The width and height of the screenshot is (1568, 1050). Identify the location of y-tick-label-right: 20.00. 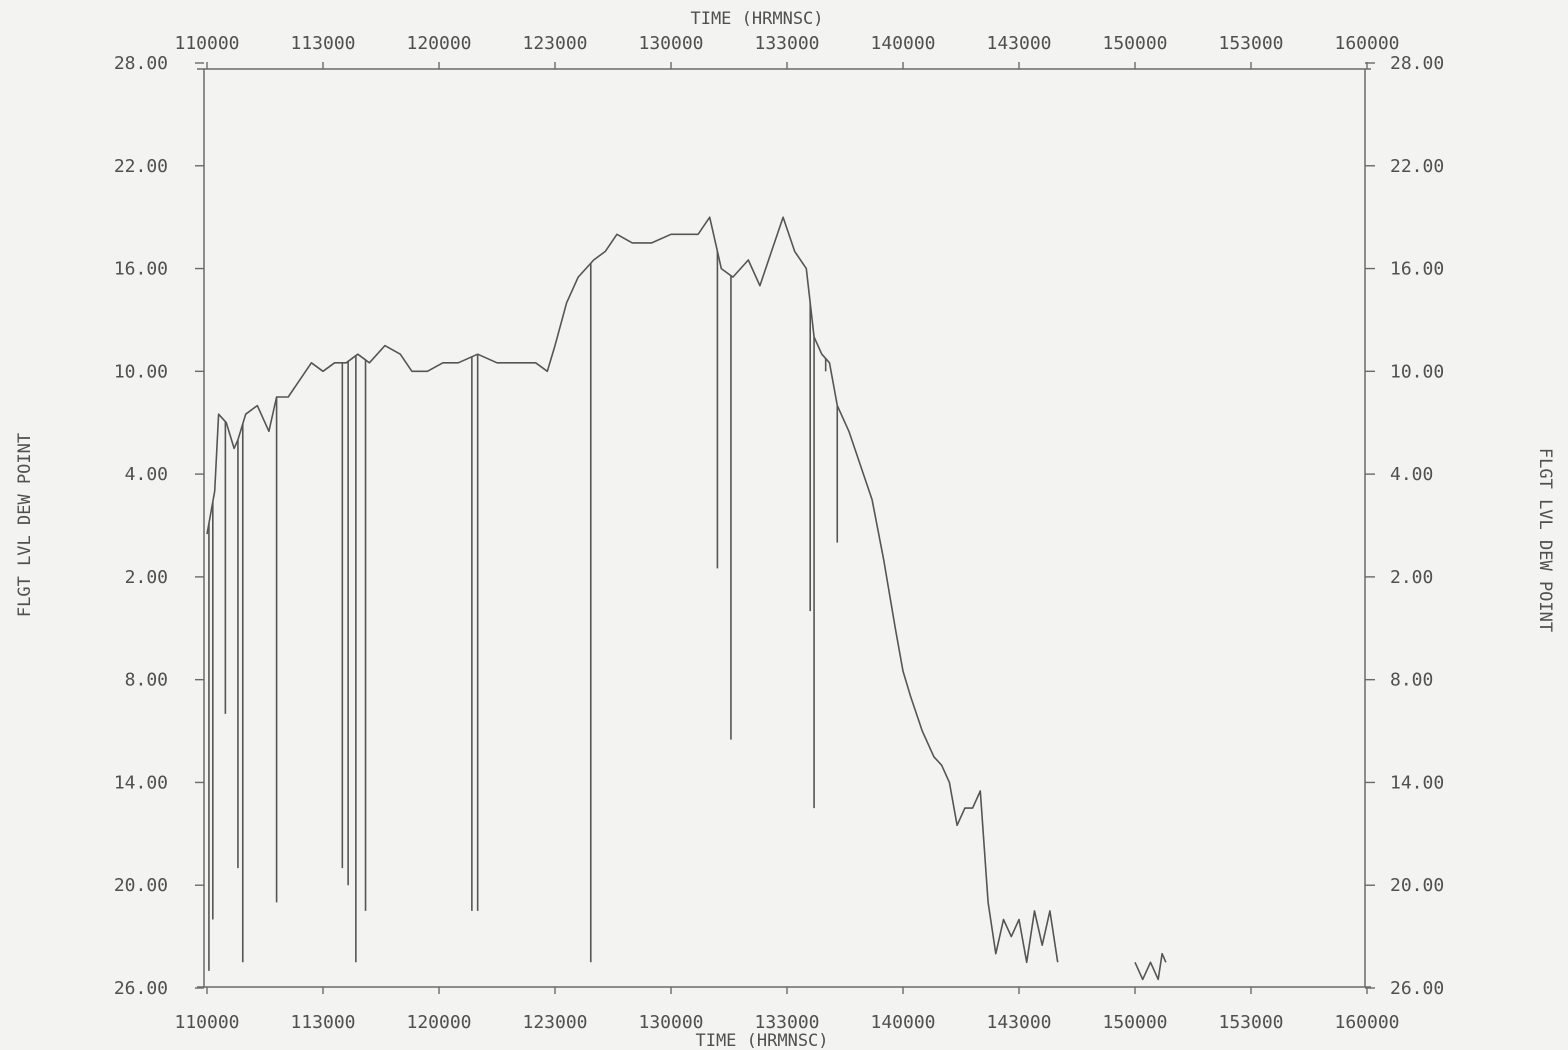
(1417, 885).